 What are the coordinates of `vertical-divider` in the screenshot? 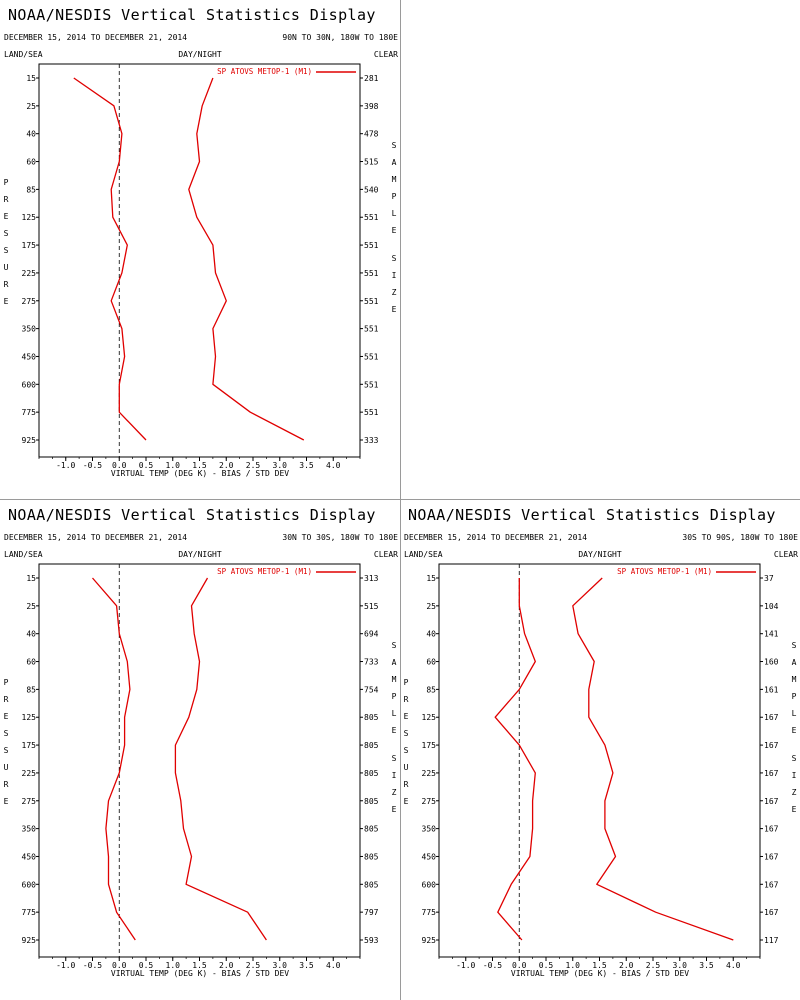 It's located at (400, 500).